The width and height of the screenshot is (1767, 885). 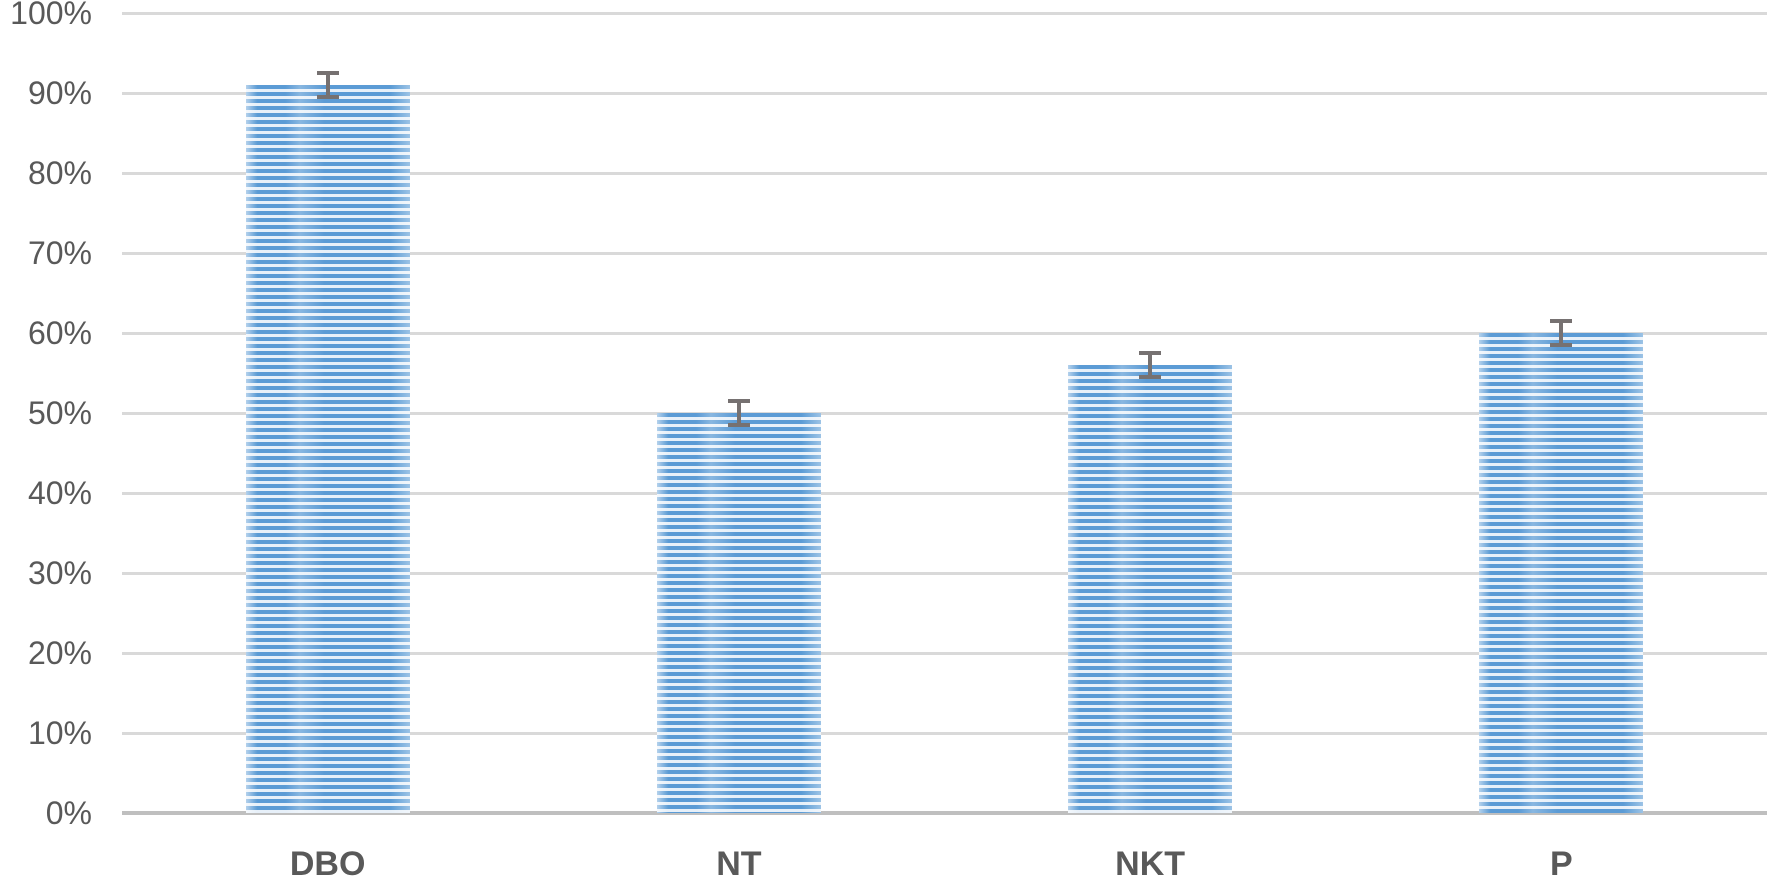 I want to click on error-bar-line-P, so click(x=1561, y=333).